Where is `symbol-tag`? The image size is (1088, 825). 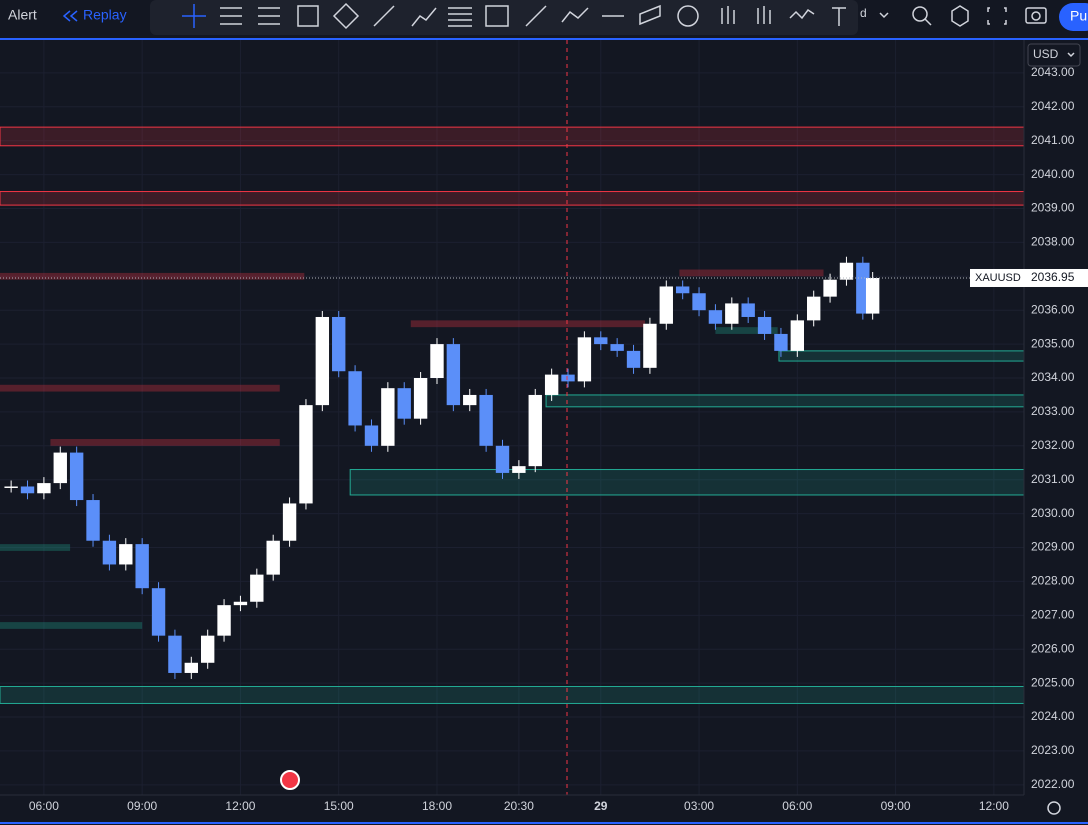
symbol-tag is located at coordinates (997, 277).